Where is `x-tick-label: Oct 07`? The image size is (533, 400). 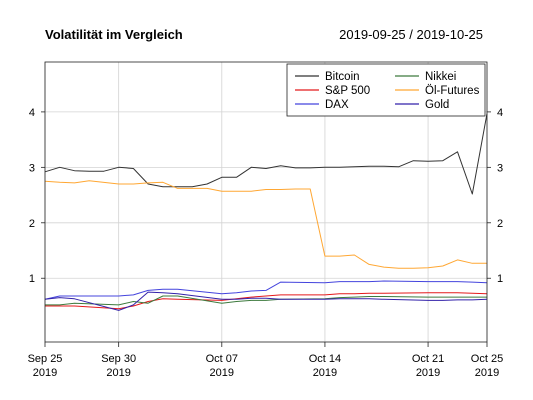 x-tick-label: Oct 07 is located at coordinates (222, 359).